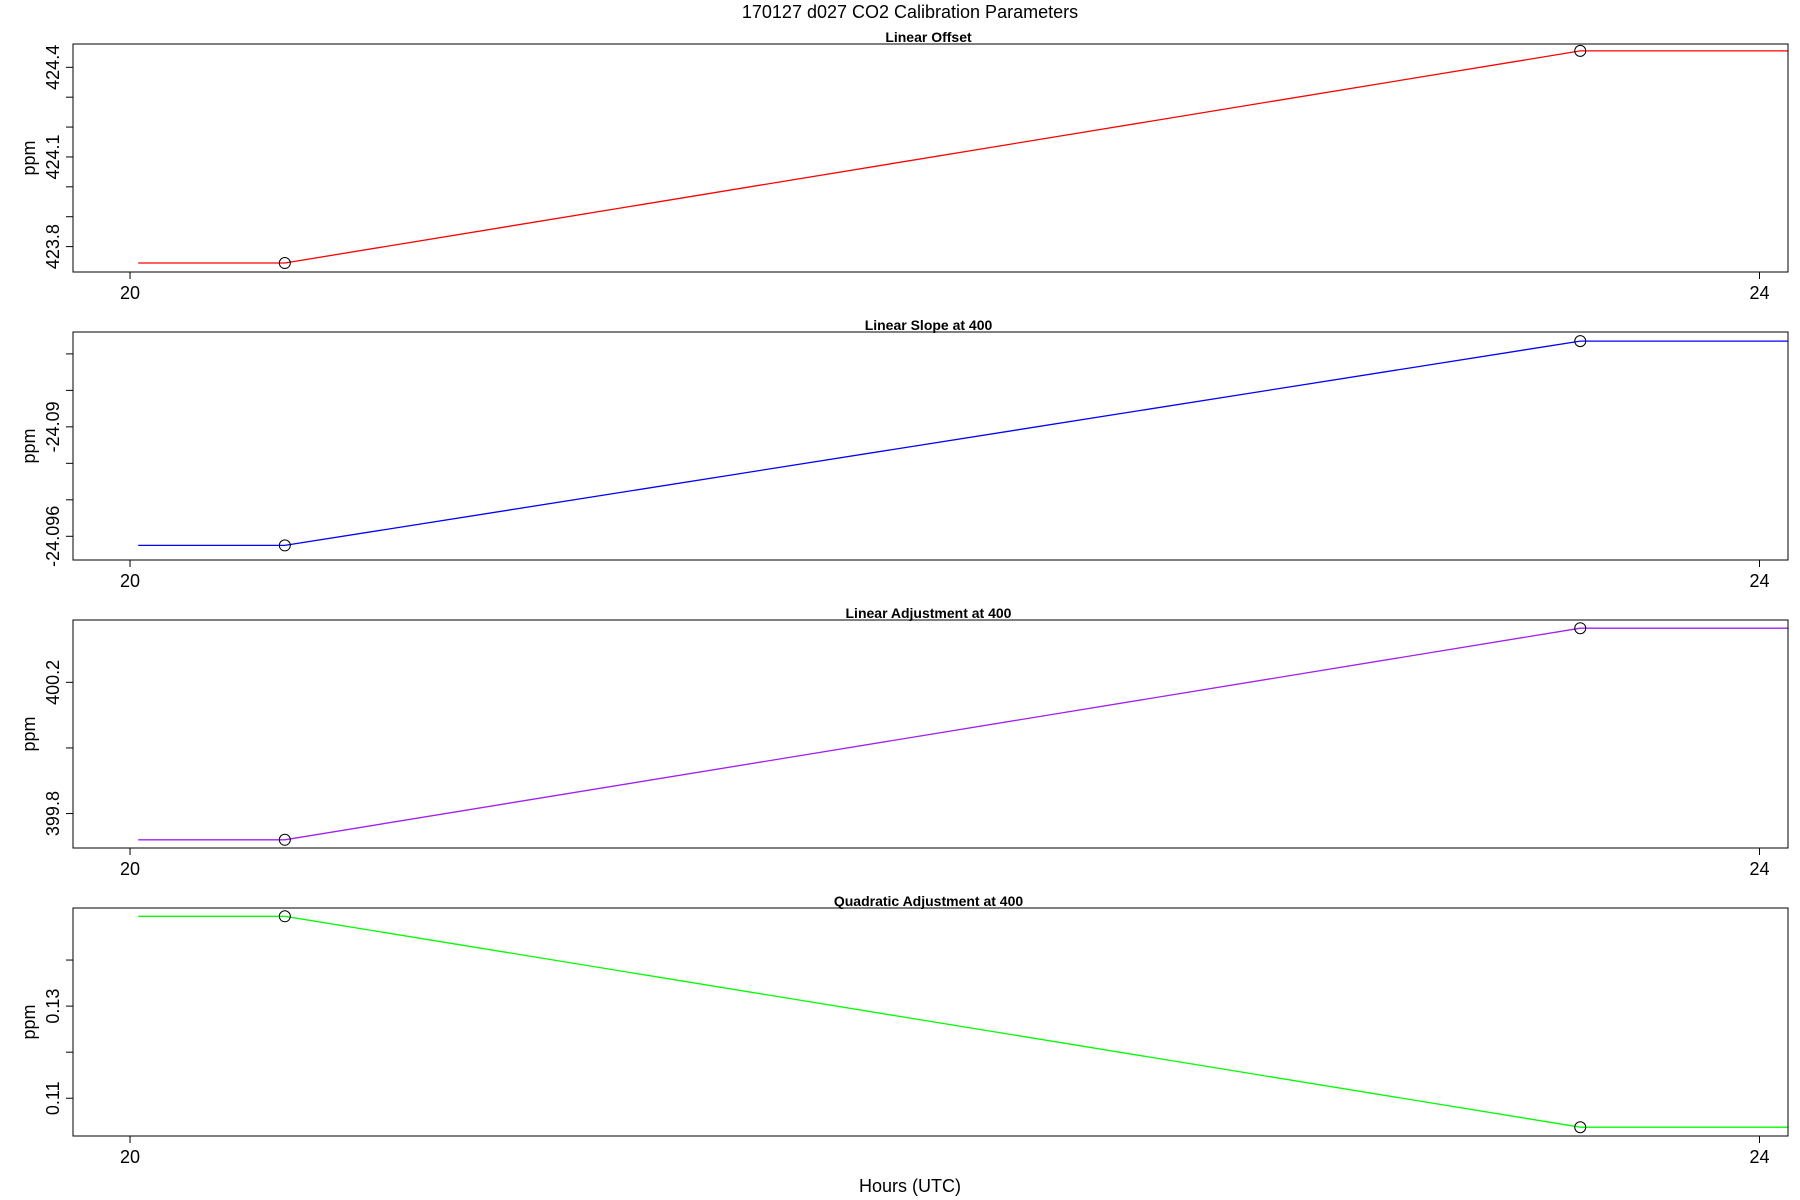  What do you see at coordinates (929, 325) in the screenshot?
I see `panel-title: Linear Slope at 400` at bounding box center [929, 325].